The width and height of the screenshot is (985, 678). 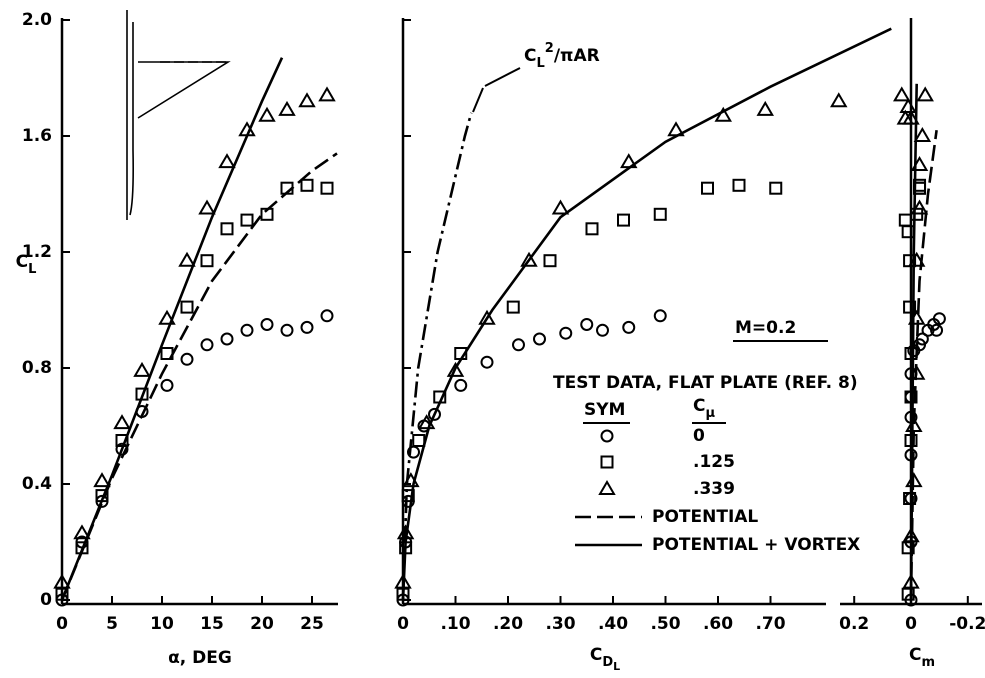 What do you see at coordinates (200, 658) in the screenshot?
I see `x-axis-label: α, DEG` at bounding box center [200, 658].